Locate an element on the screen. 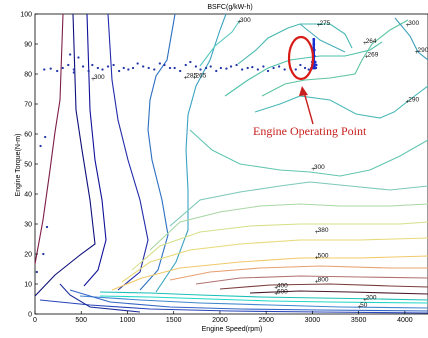 Image resolution: width=428 pixels, height=338 pixels. annotation-arrow is located at coordinates (306, 105).